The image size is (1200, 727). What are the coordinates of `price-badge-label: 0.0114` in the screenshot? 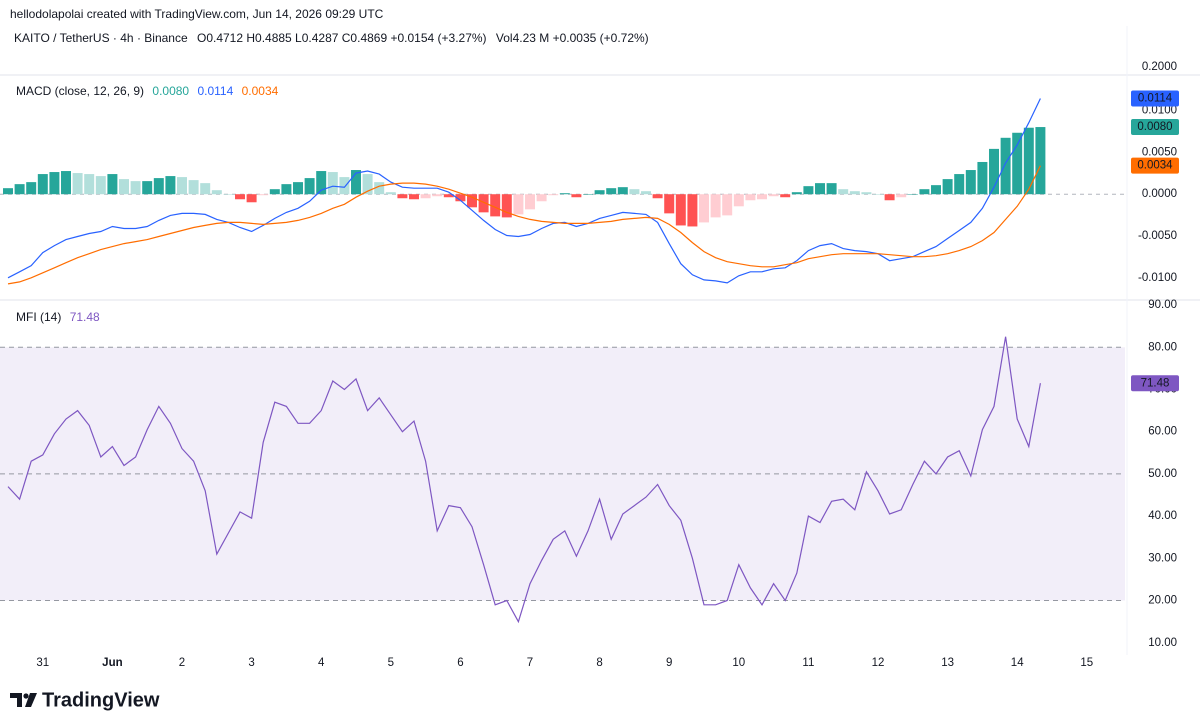 It's located at (1155, 99).